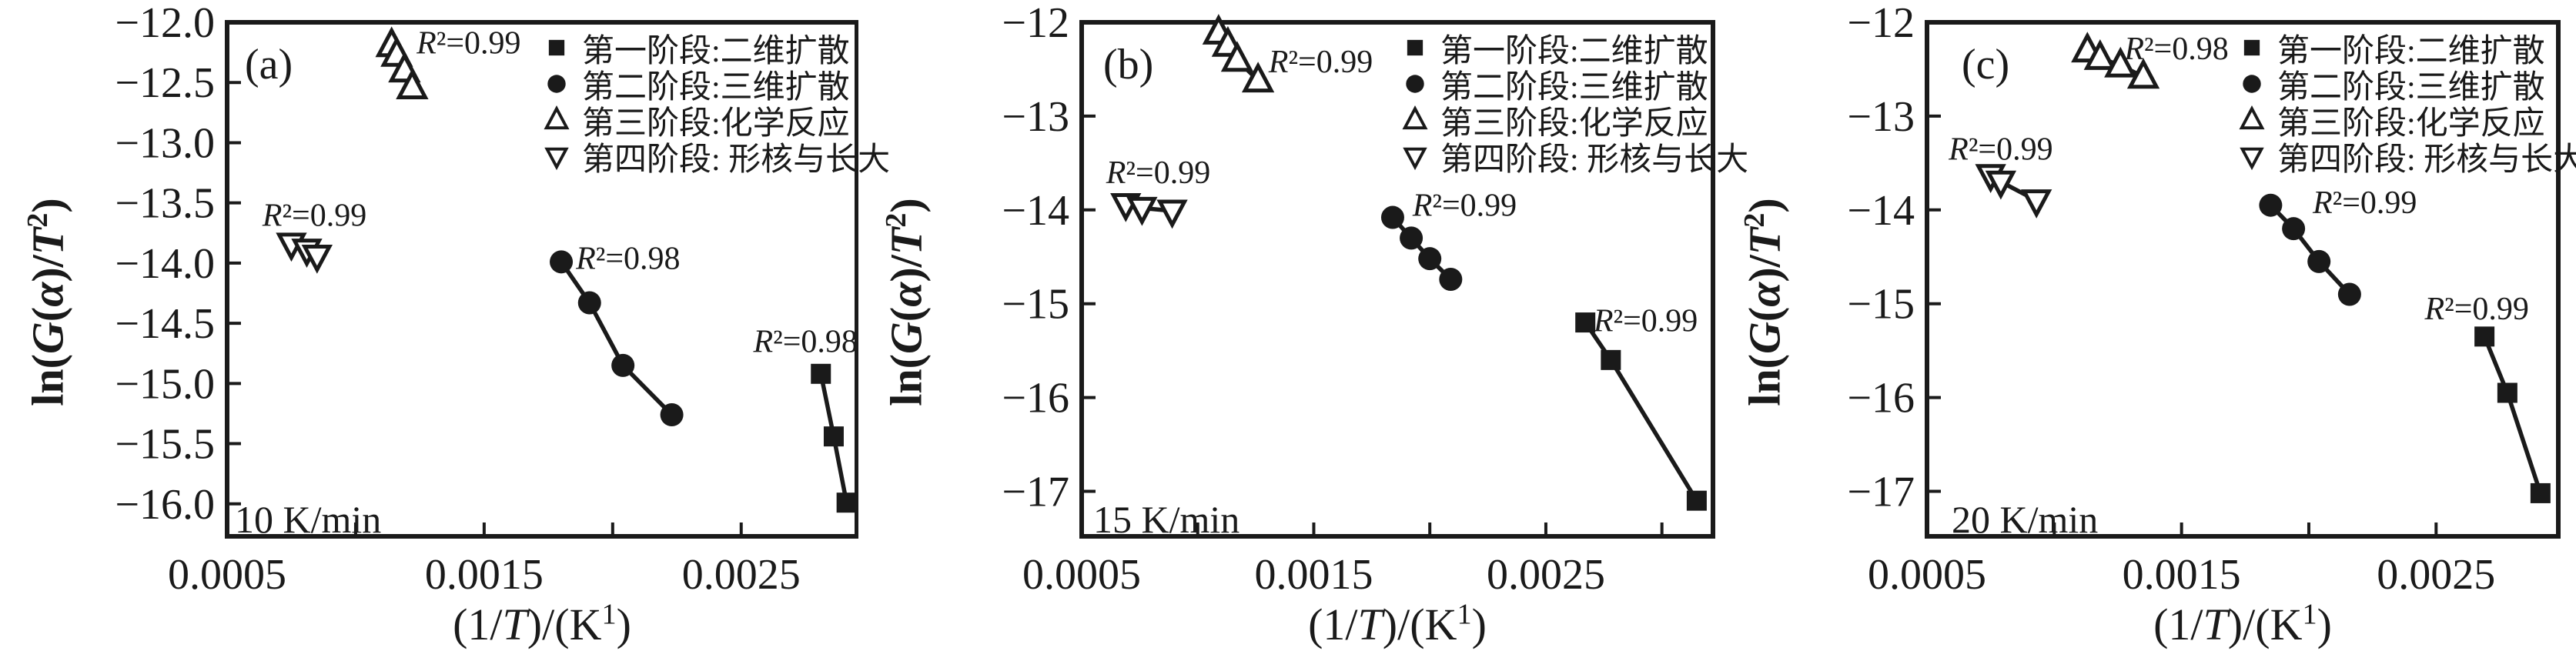  Describe the element at coordinates (617, 334) in the screenshot. I see `series-stage-2: R²=0.98` at that location.